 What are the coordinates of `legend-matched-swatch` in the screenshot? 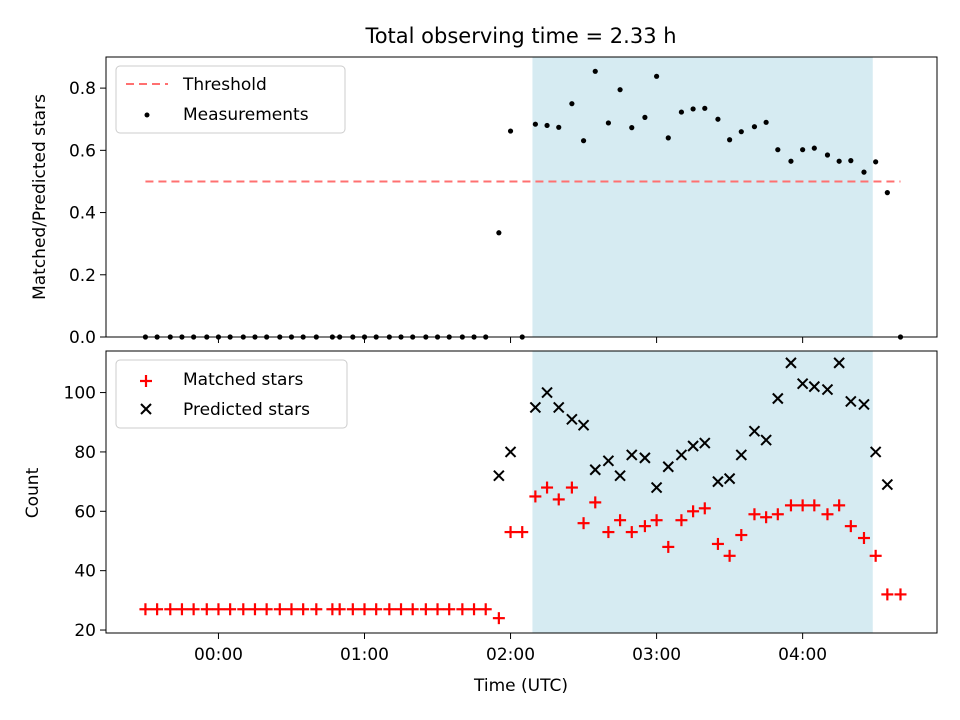 It's located at (146, 381).